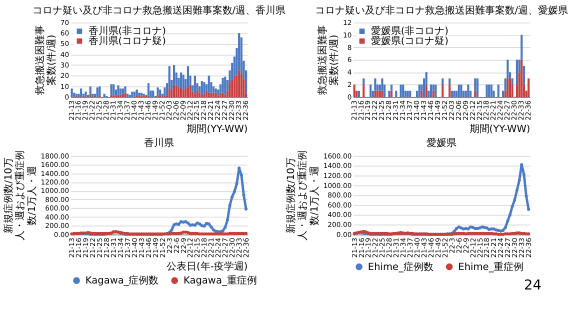 Image resolution: width=569 pixels, height=320 pixels. I want to click on text: 24, so click(533, 285).